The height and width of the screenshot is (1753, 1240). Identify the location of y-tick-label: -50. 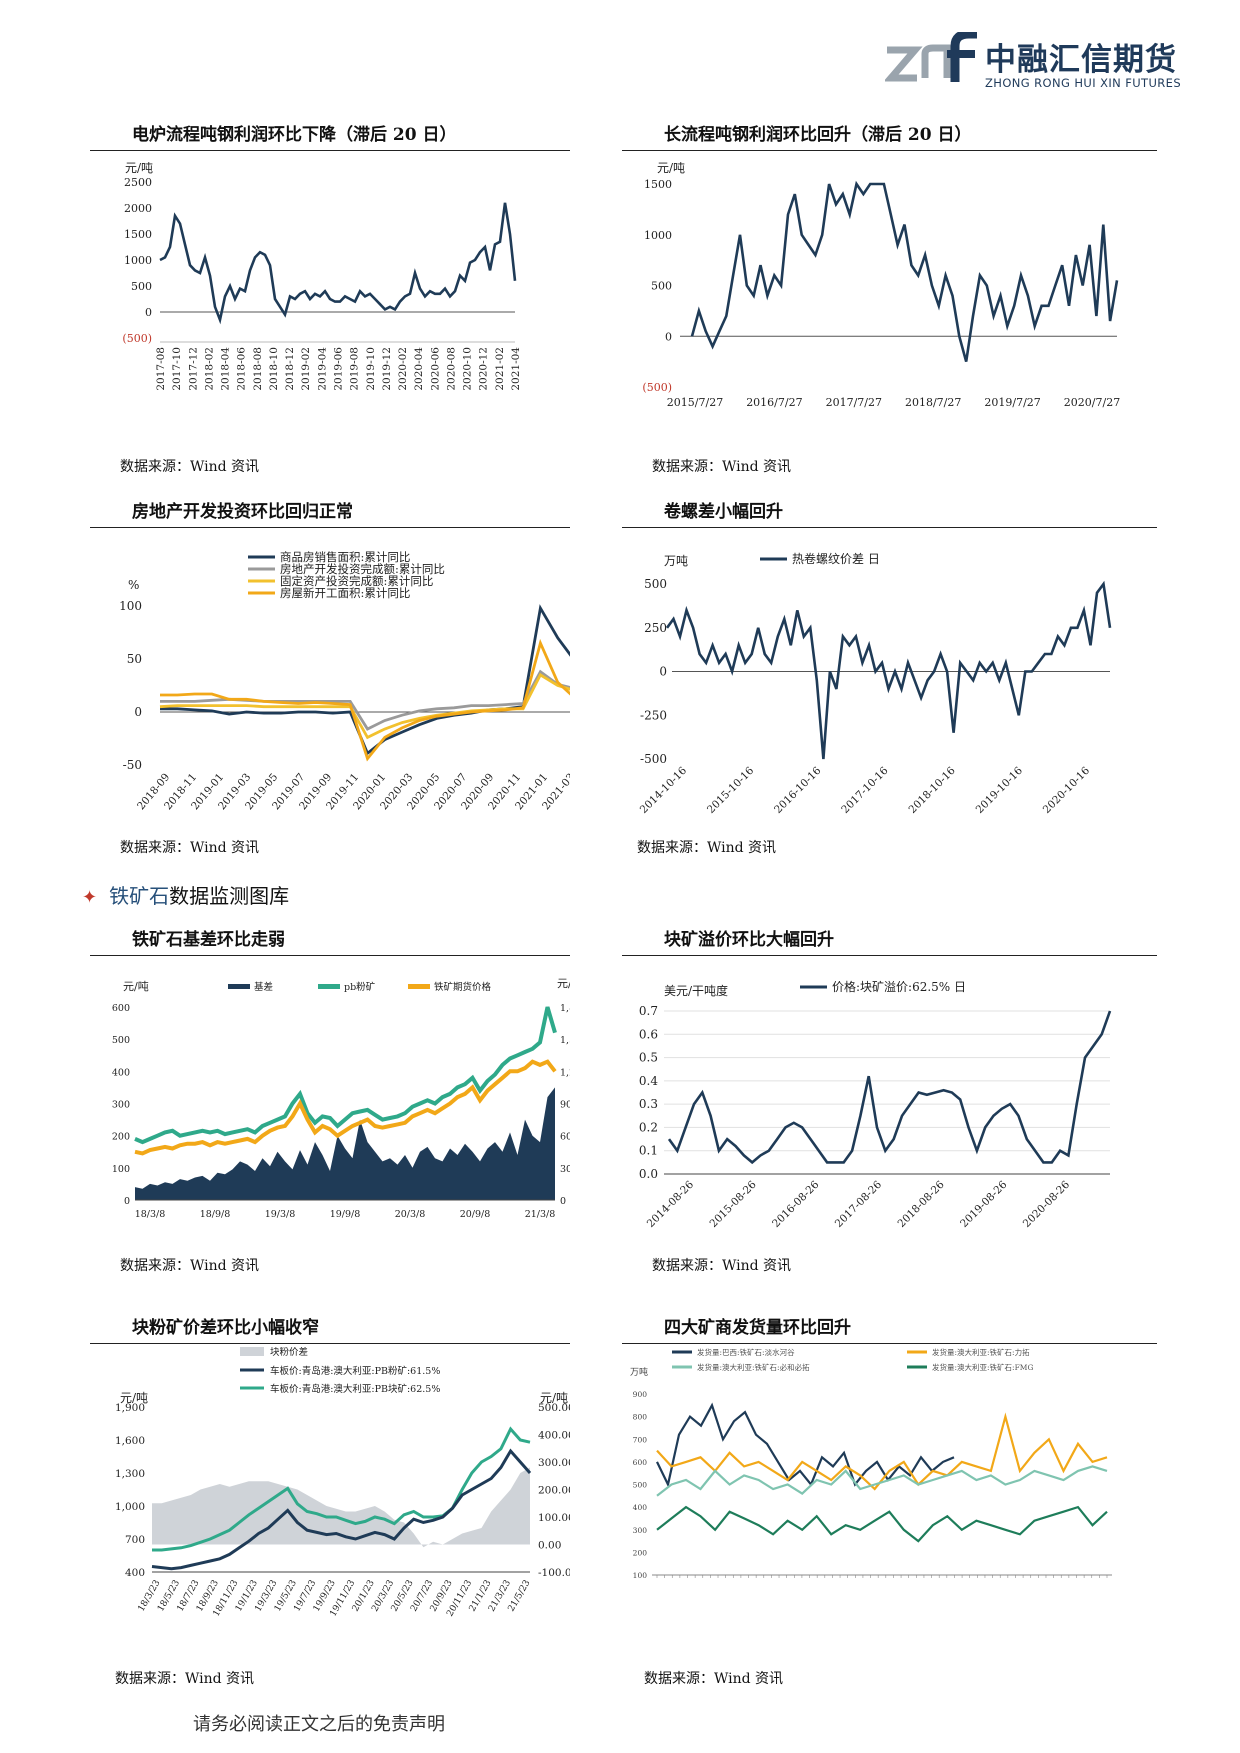
(132, 765).